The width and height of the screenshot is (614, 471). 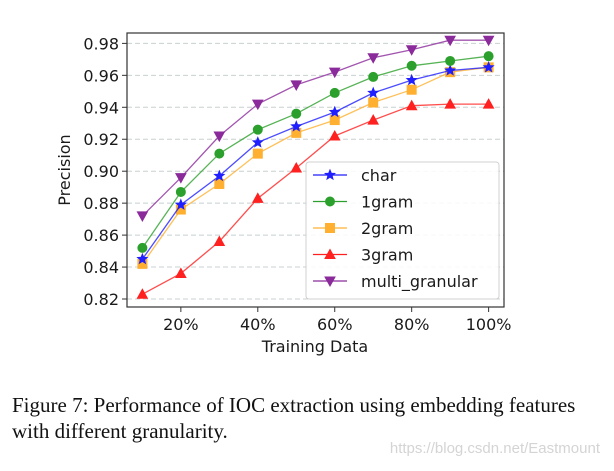 I want to click on x-axis: 20% 40% 60% 80% 100%, so click(x=337, y=320).